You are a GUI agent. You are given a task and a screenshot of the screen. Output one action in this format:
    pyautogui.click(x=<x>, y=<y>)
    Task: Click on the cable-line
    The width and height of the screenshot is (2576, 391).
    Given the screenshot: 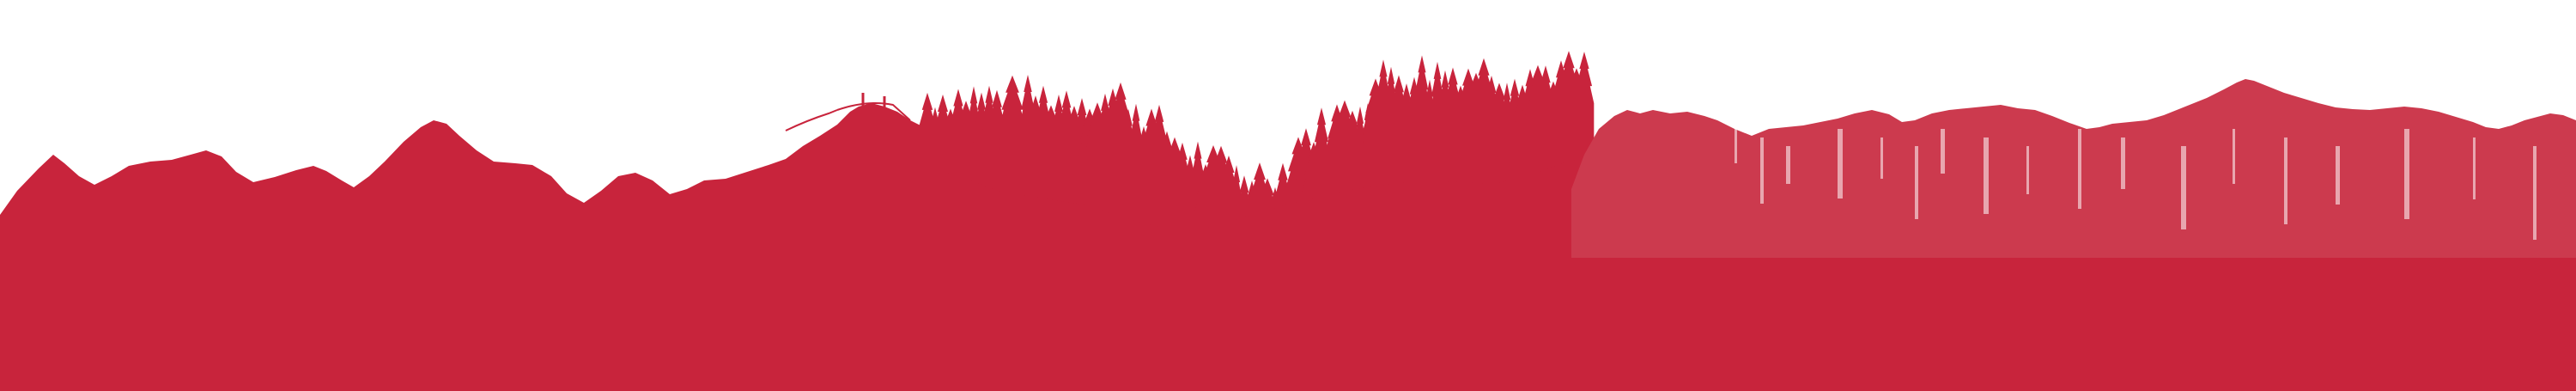 What is the action you would take?
    pyautogui.click(x=848, y=112)
    